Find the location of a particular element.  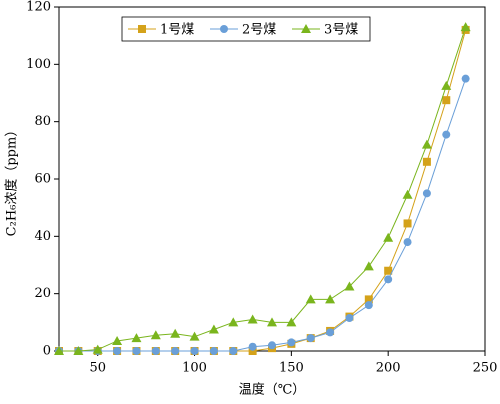

x-tick-label: 250 is located at coordinates (485, 368).